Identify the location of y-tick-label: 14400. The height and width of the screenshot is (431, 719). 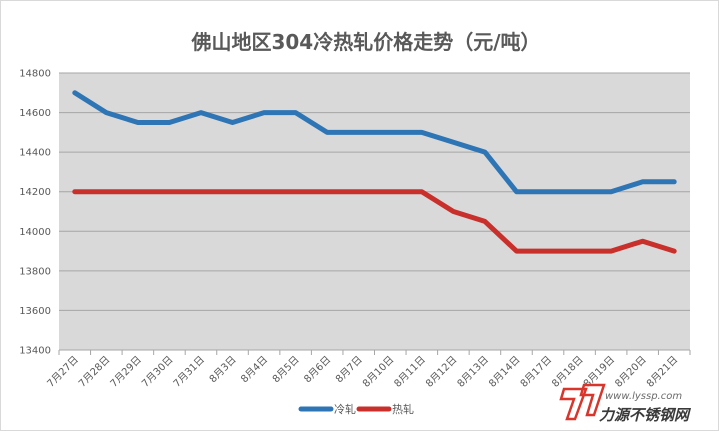
(35, 153).